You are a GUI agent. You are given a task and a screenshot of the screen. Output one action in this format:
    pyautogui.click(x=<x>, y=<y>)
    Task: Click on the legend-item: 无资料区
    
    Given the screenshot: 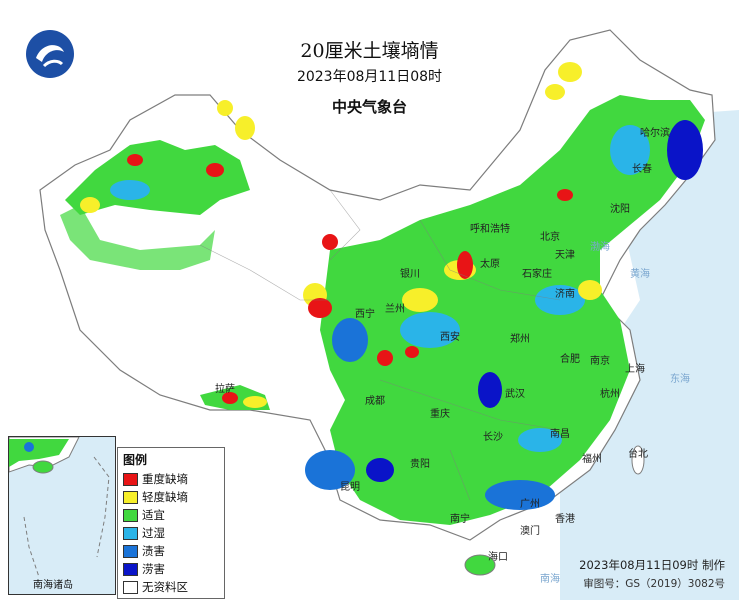 What is the action you would take?
    pyautogui.click(x=173, y=587)
    